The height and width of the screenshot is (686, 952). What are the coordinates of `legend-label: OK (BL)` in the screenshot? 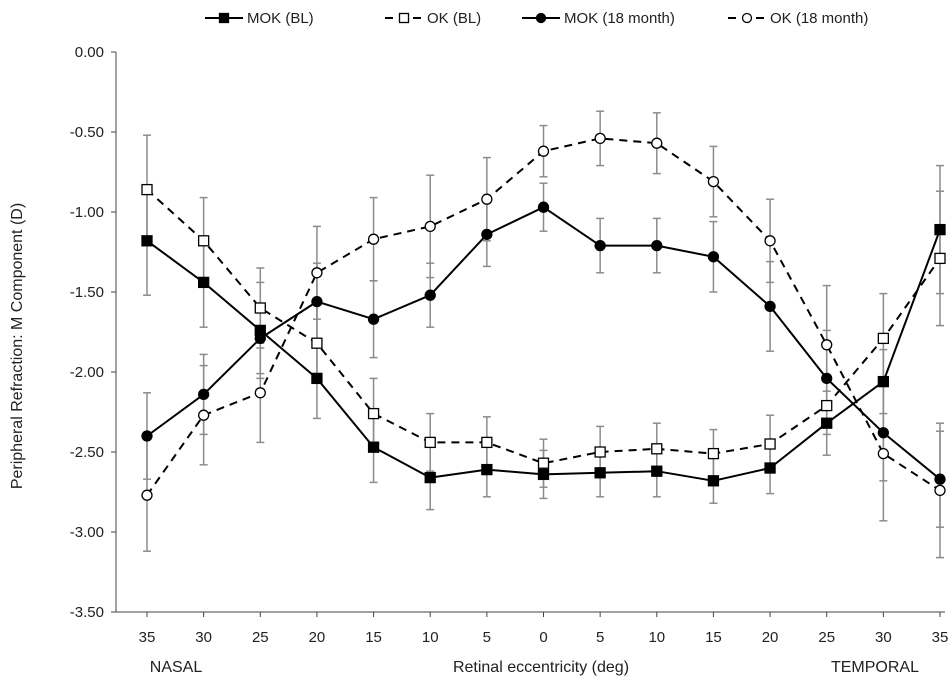 It's located at (454, 18).